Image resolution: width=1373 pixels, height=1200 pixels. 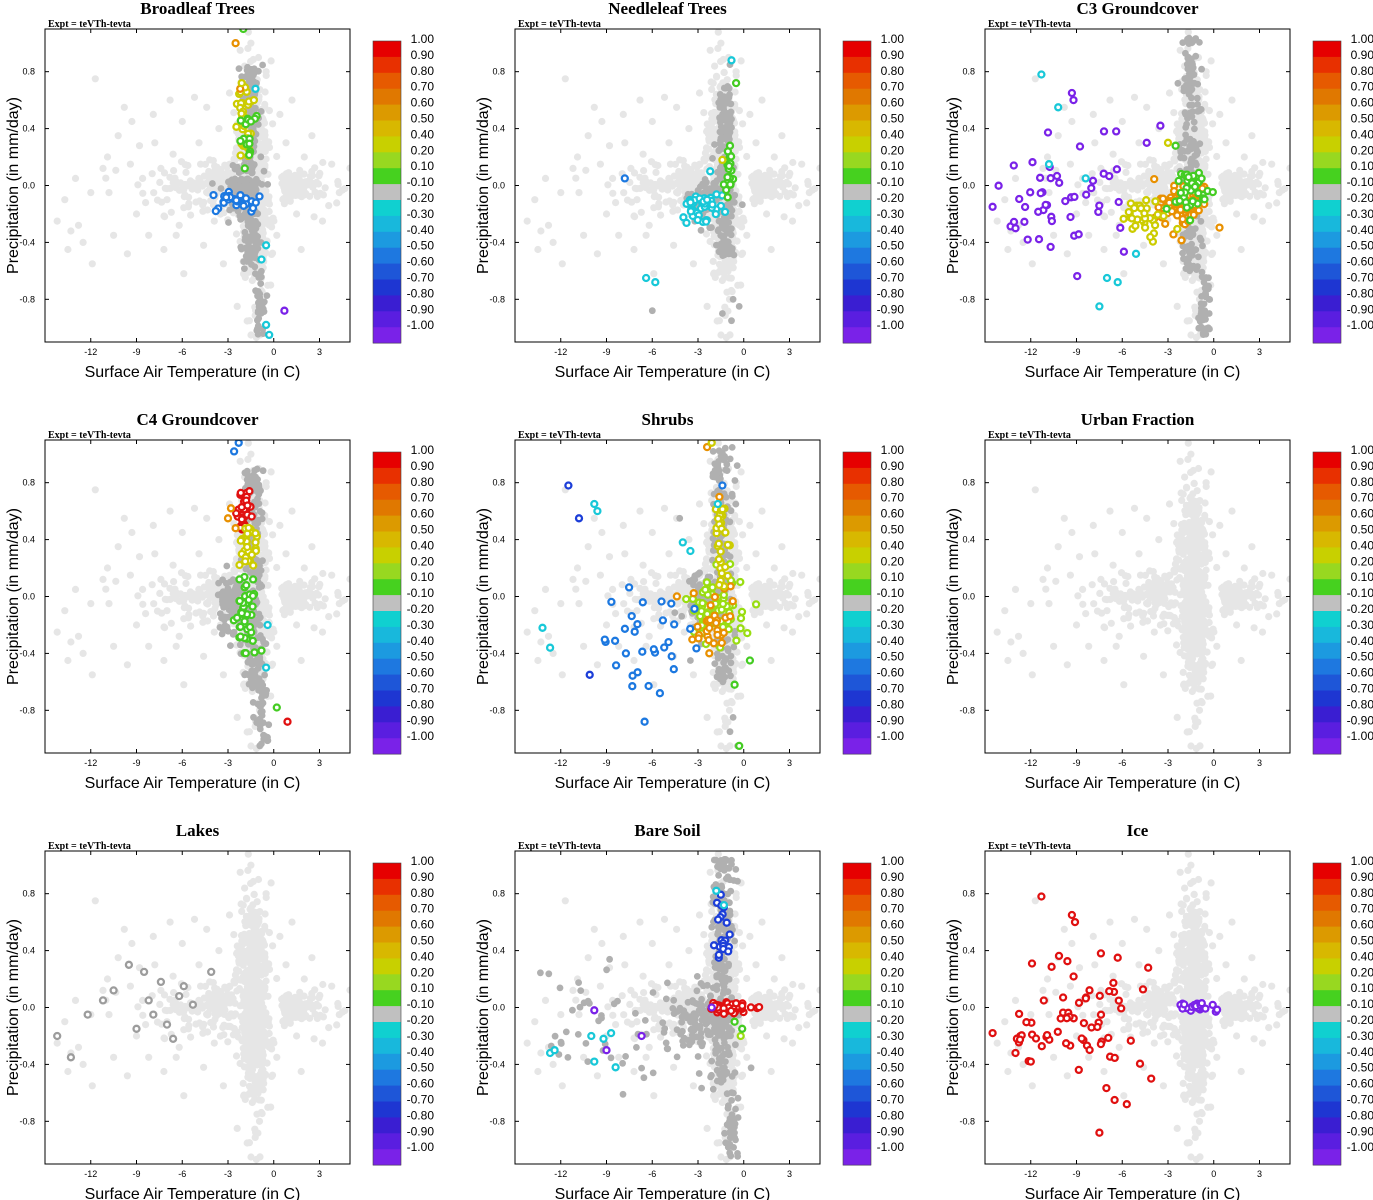 I want to click on colorbar-label: 0.40, so click(x=423, y=134).